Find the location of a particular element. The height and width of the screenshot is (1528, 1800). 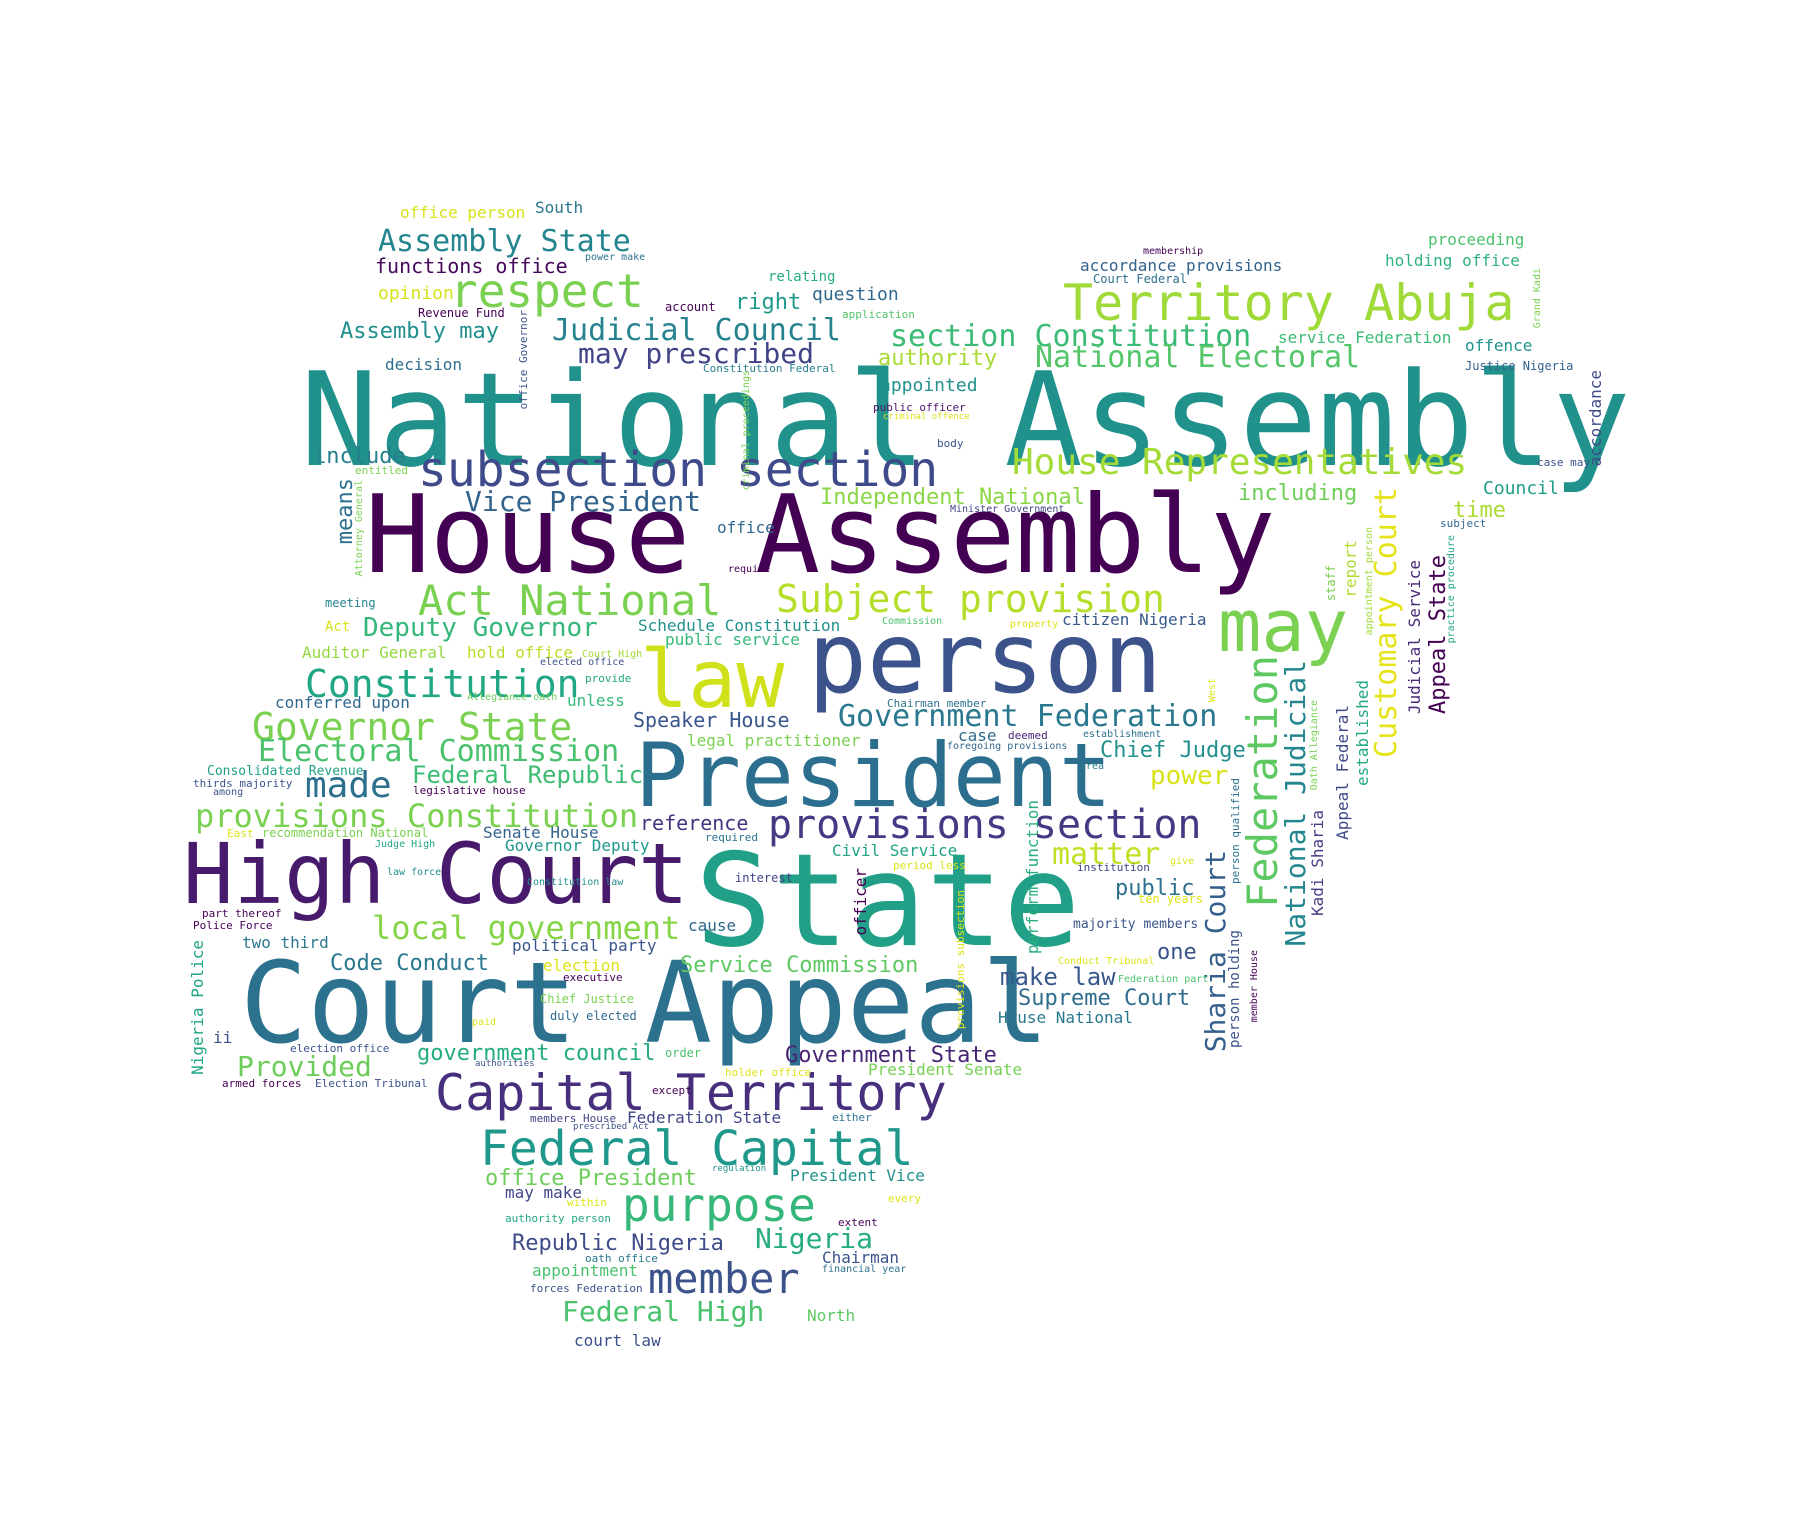

word: staff is located at coordinates (1331, 583).